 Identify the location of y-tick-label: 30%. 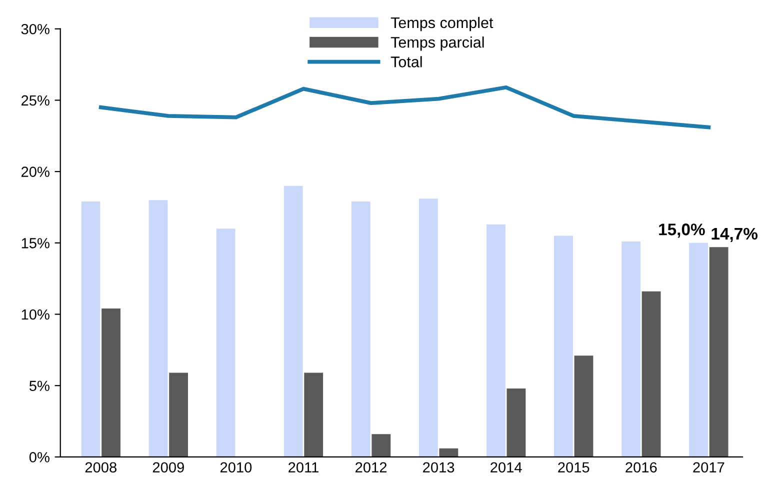
(35, 29).